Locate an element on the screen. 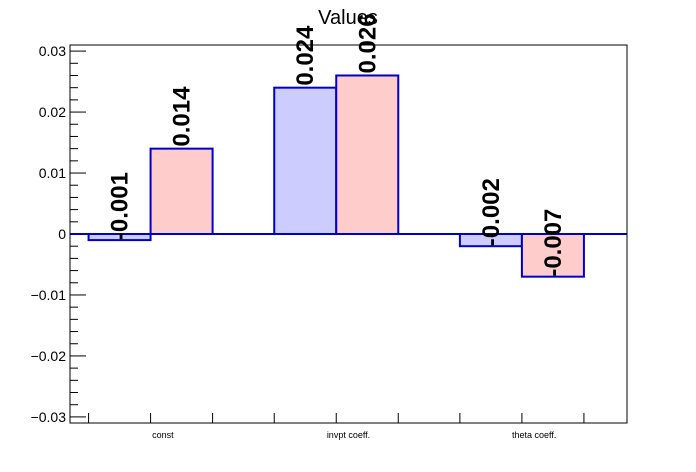  y-tick-label: 0.02 is located at coordinates (52, 112).